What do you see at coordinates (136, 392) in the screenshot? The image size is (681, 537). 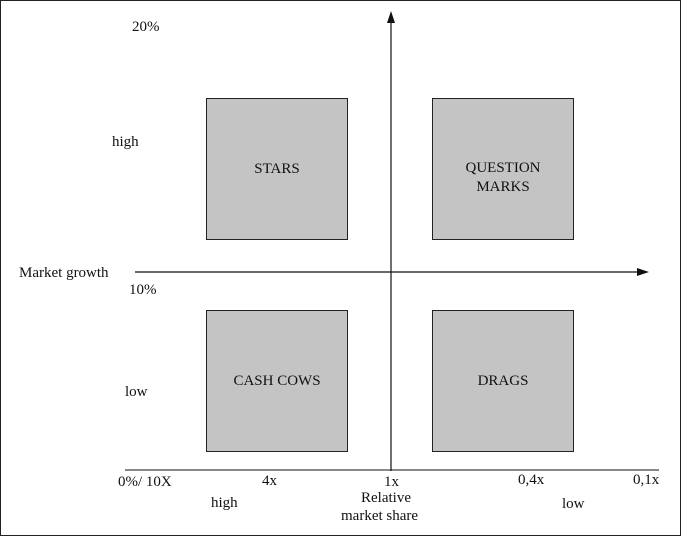 I see `y-axis-low-label: low` at bounding box center [136, 392].